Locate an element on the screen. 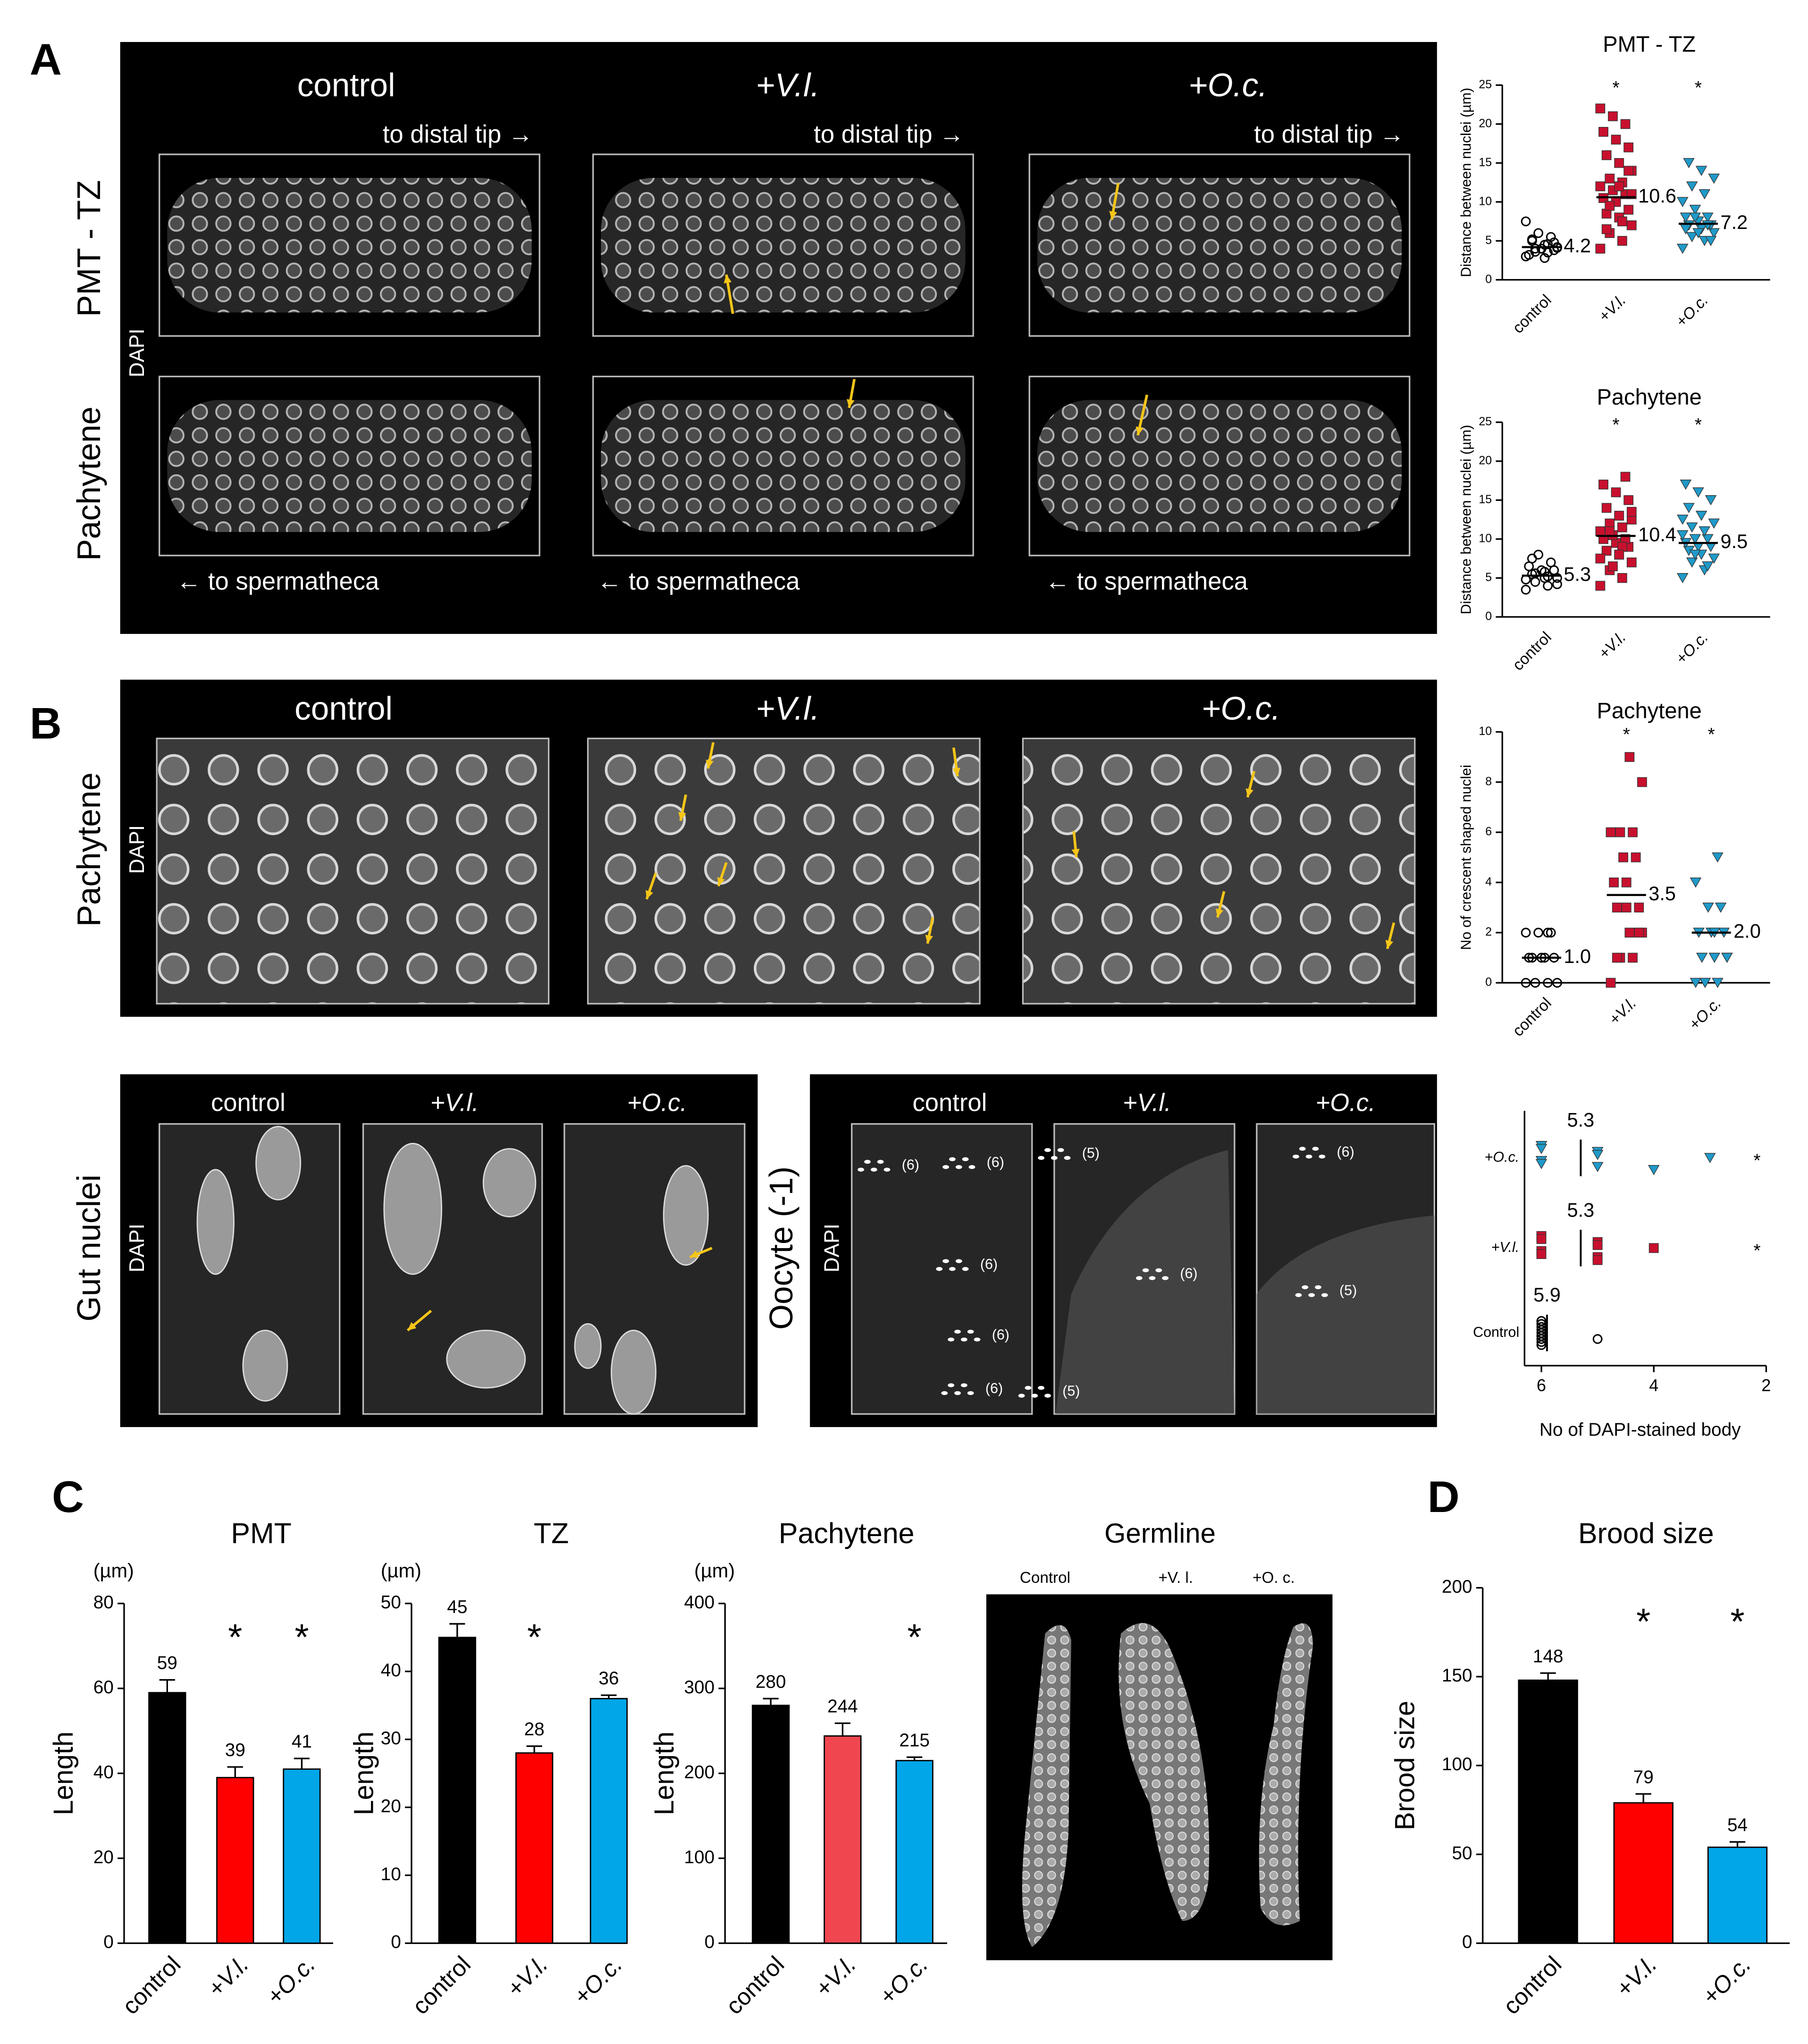 This screenshot has height=2044, width=1808. row-label: PMT - TZ is located at coordinates (88, 248).